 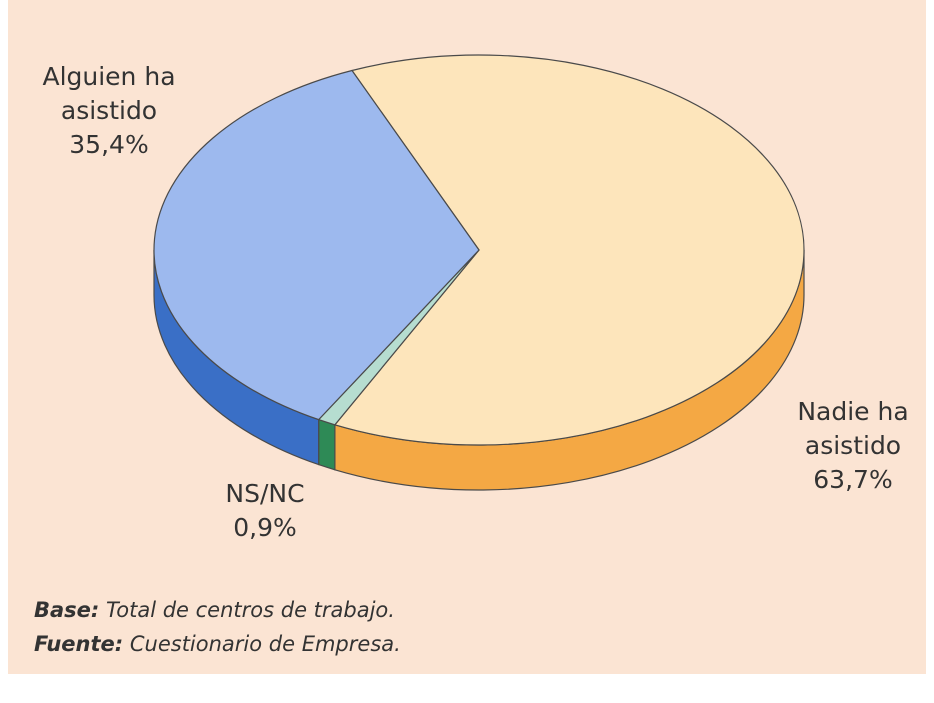 What do you see at coordinates (109, 93) in the screenshot?
I see `category-label: Alguien ha asistido` at bounding box center [109, 93].